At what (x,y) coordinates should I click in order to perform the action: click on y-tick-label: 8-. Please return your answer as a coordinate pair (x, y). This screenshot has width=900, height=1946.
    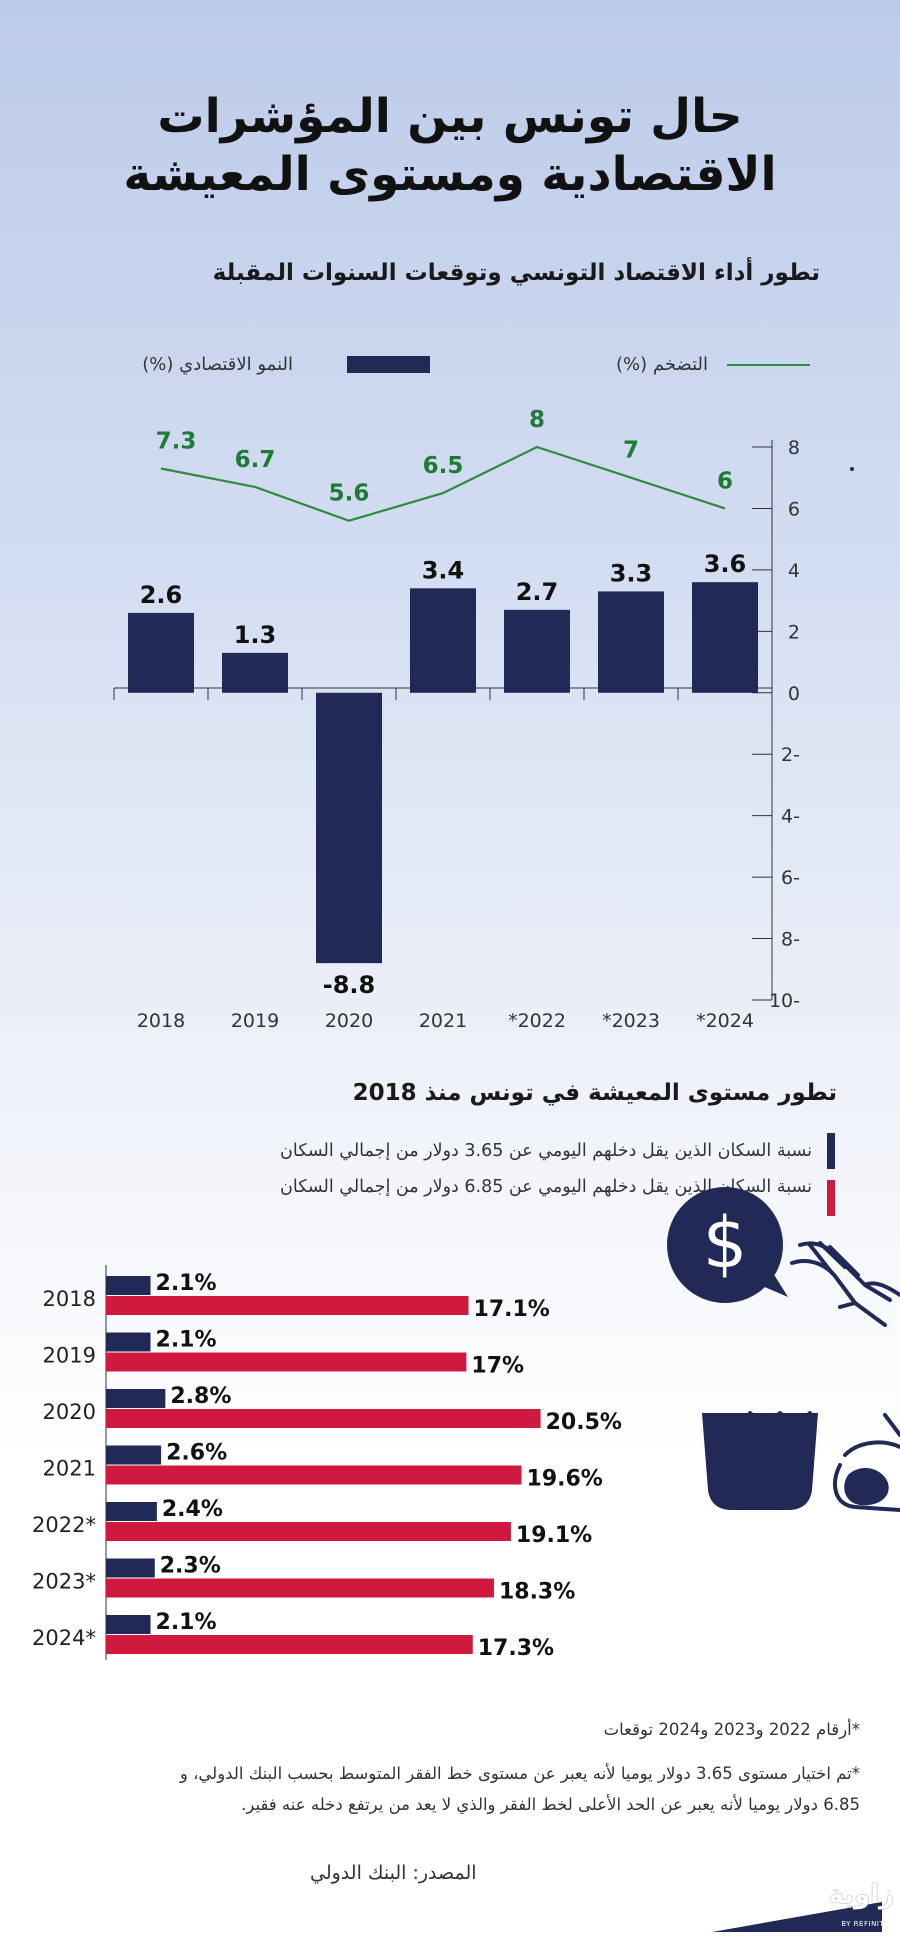
    Looking at the image, I should click on (790, 940).